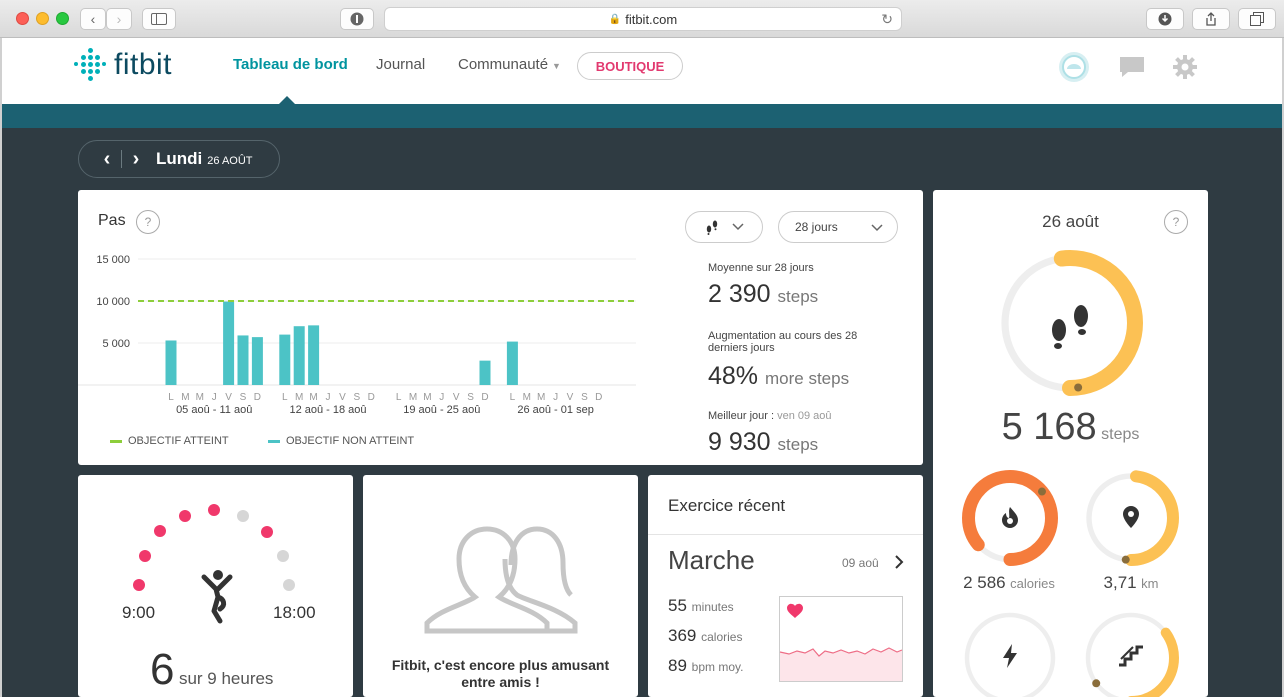 The image size is (1284, 697). I want to click on best-day-value: 9 930 steps, so click(763, 442).